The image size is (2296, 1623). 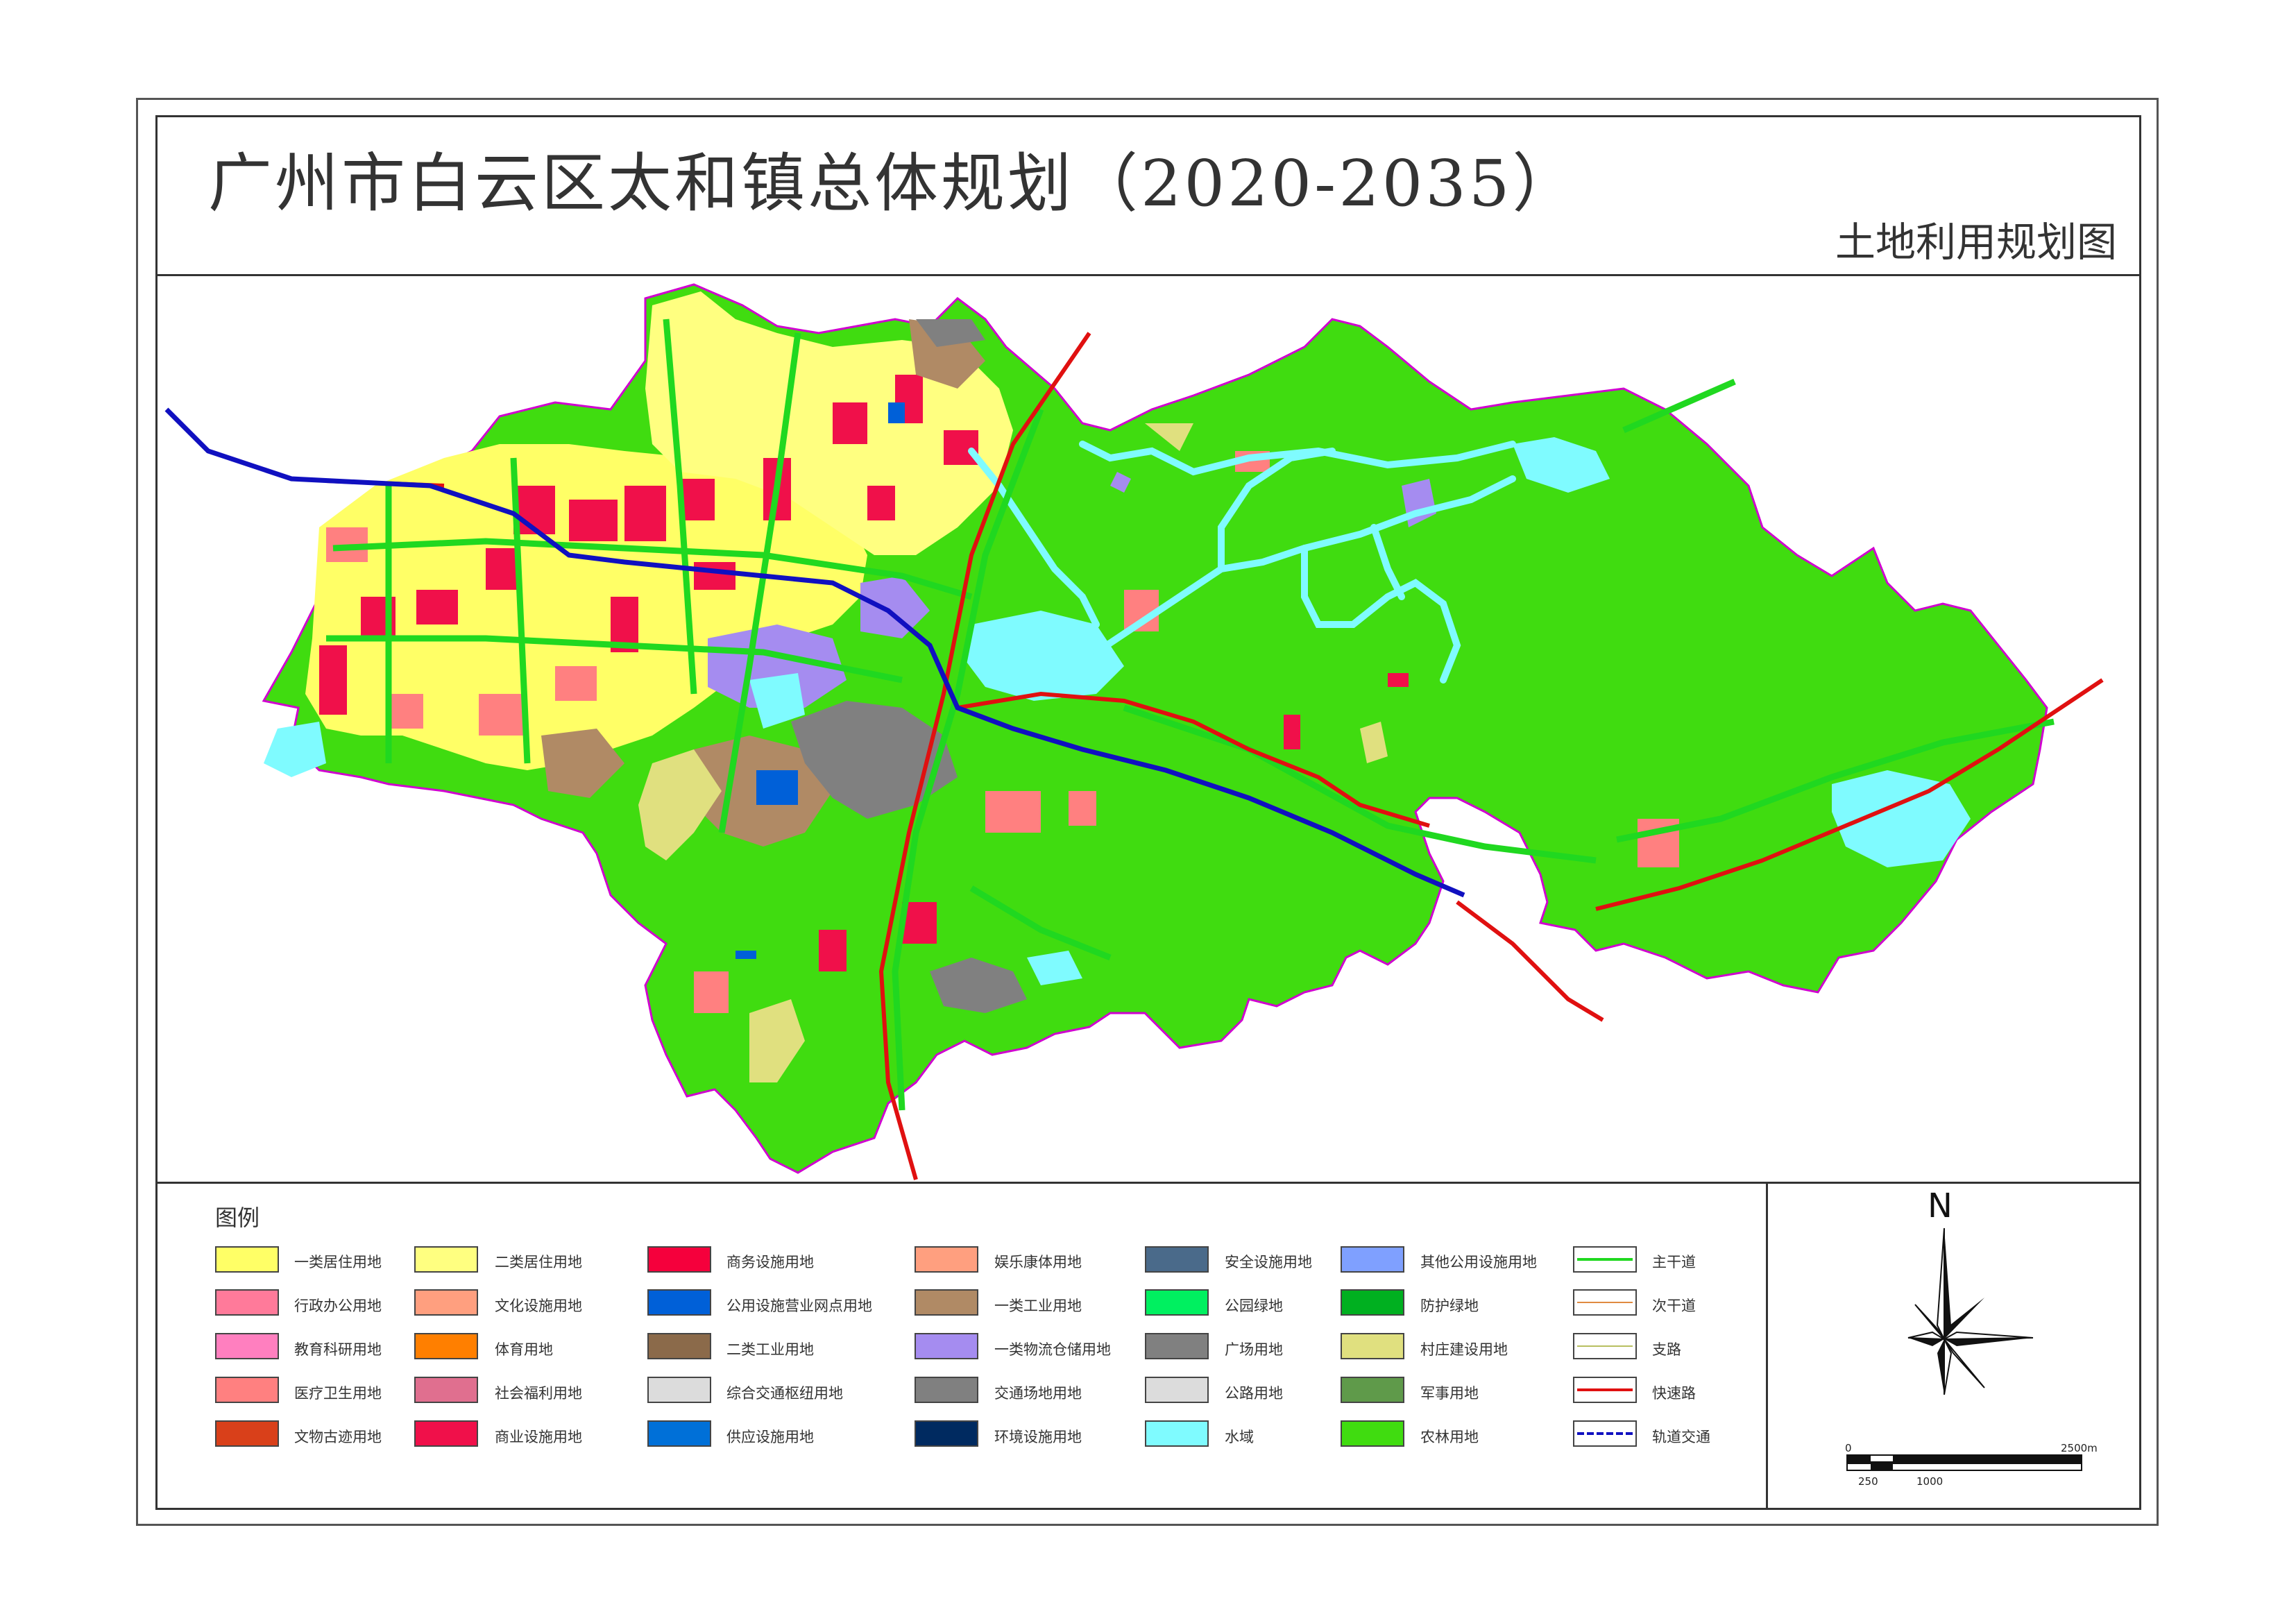 I want to click on map-subtitle: 土地利用规划图, so click(x=1976, y=242).